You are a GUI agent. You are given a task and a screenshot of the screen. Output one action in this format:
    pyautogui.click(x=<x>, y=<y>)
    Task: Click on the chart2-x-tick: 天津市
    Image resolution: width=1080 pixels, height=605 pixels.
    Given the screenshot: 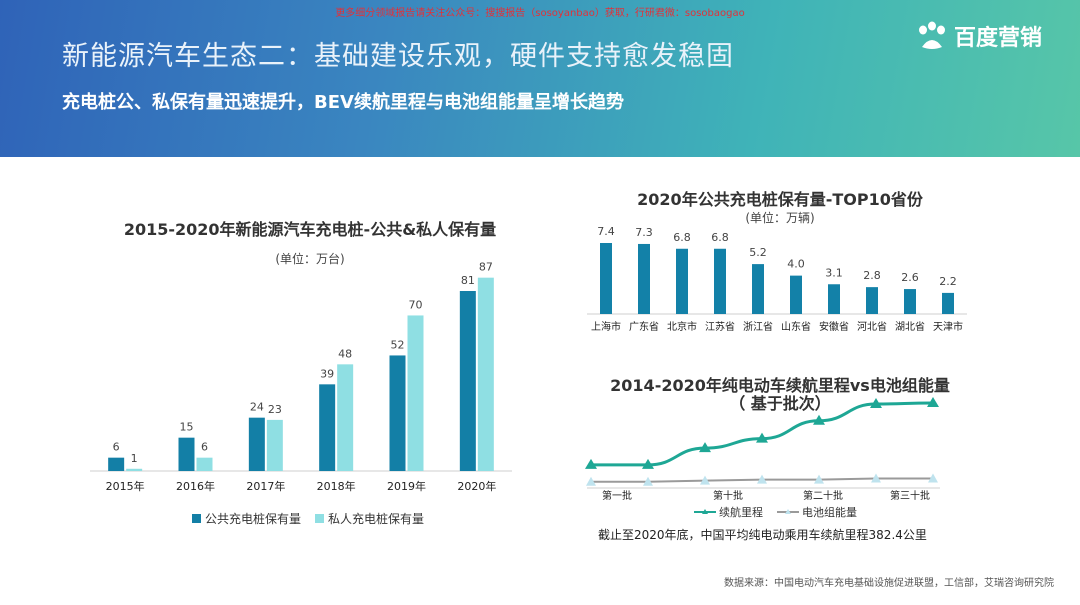 What is the action you would take?
    pyautogui.click(x=948, y=326)
    